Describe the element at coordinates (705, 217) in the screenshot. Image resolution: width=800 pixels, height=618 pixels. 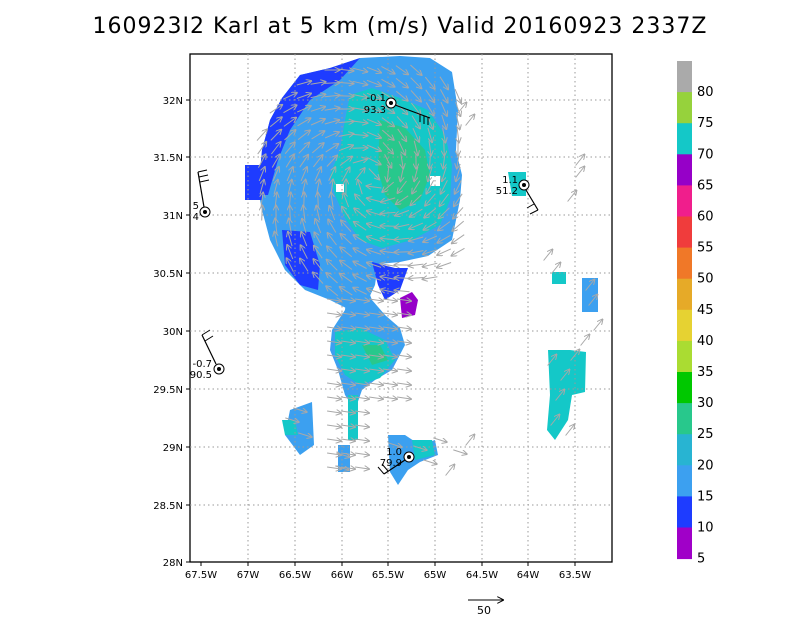
I see `colorbar-label: 60` at that location.